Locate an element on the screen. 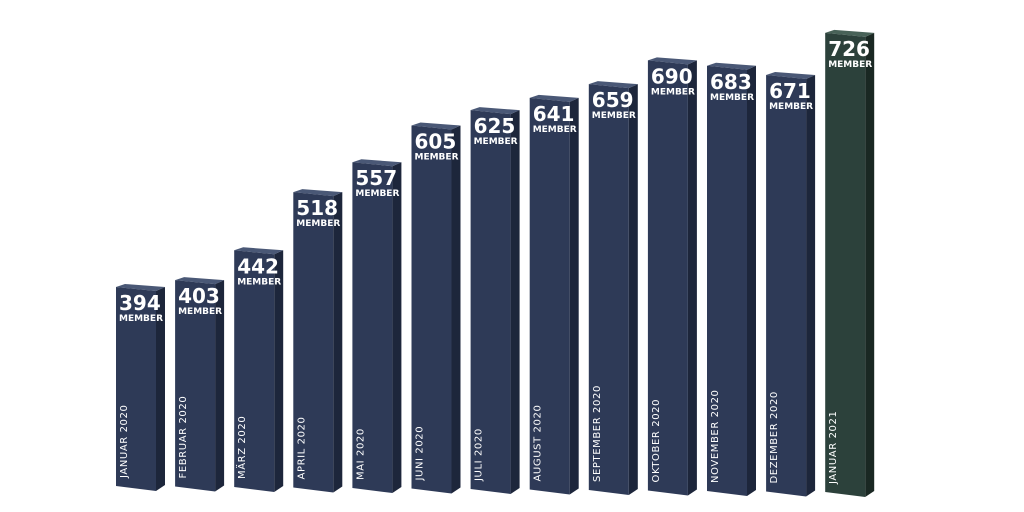  category-label: MAI 2020 is located at coordinates (360, 454).